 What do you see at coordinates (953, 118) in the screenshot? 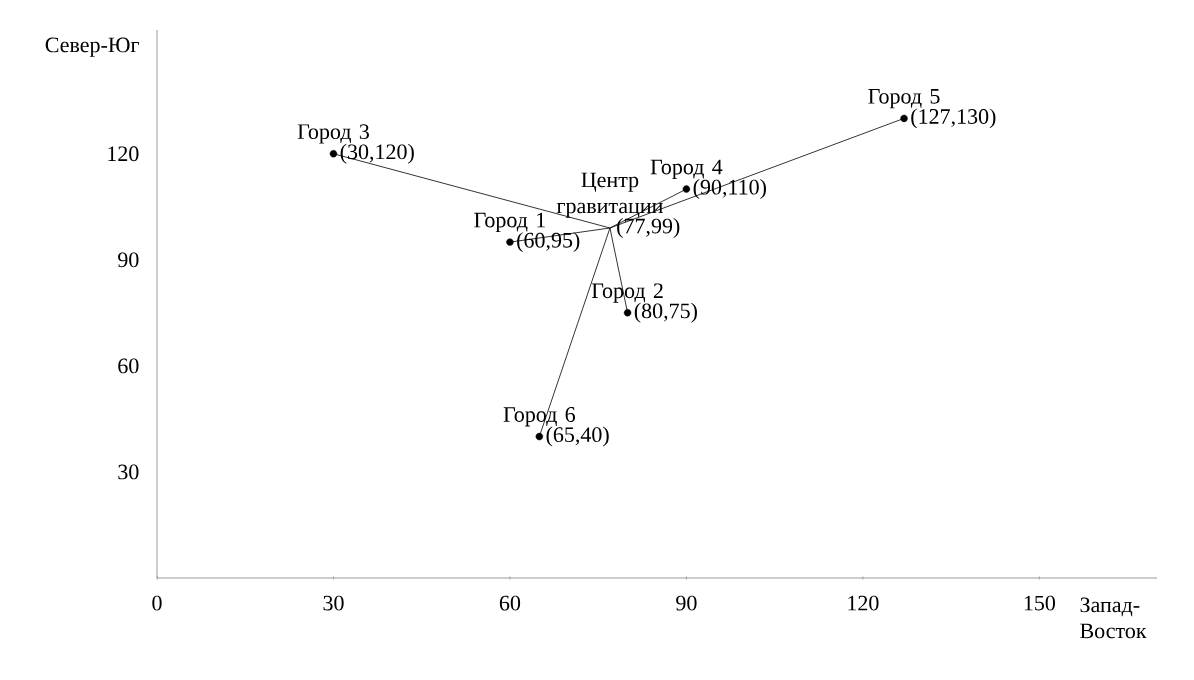
I see `annotation: (127,130)` at bounding box center [953, 118].